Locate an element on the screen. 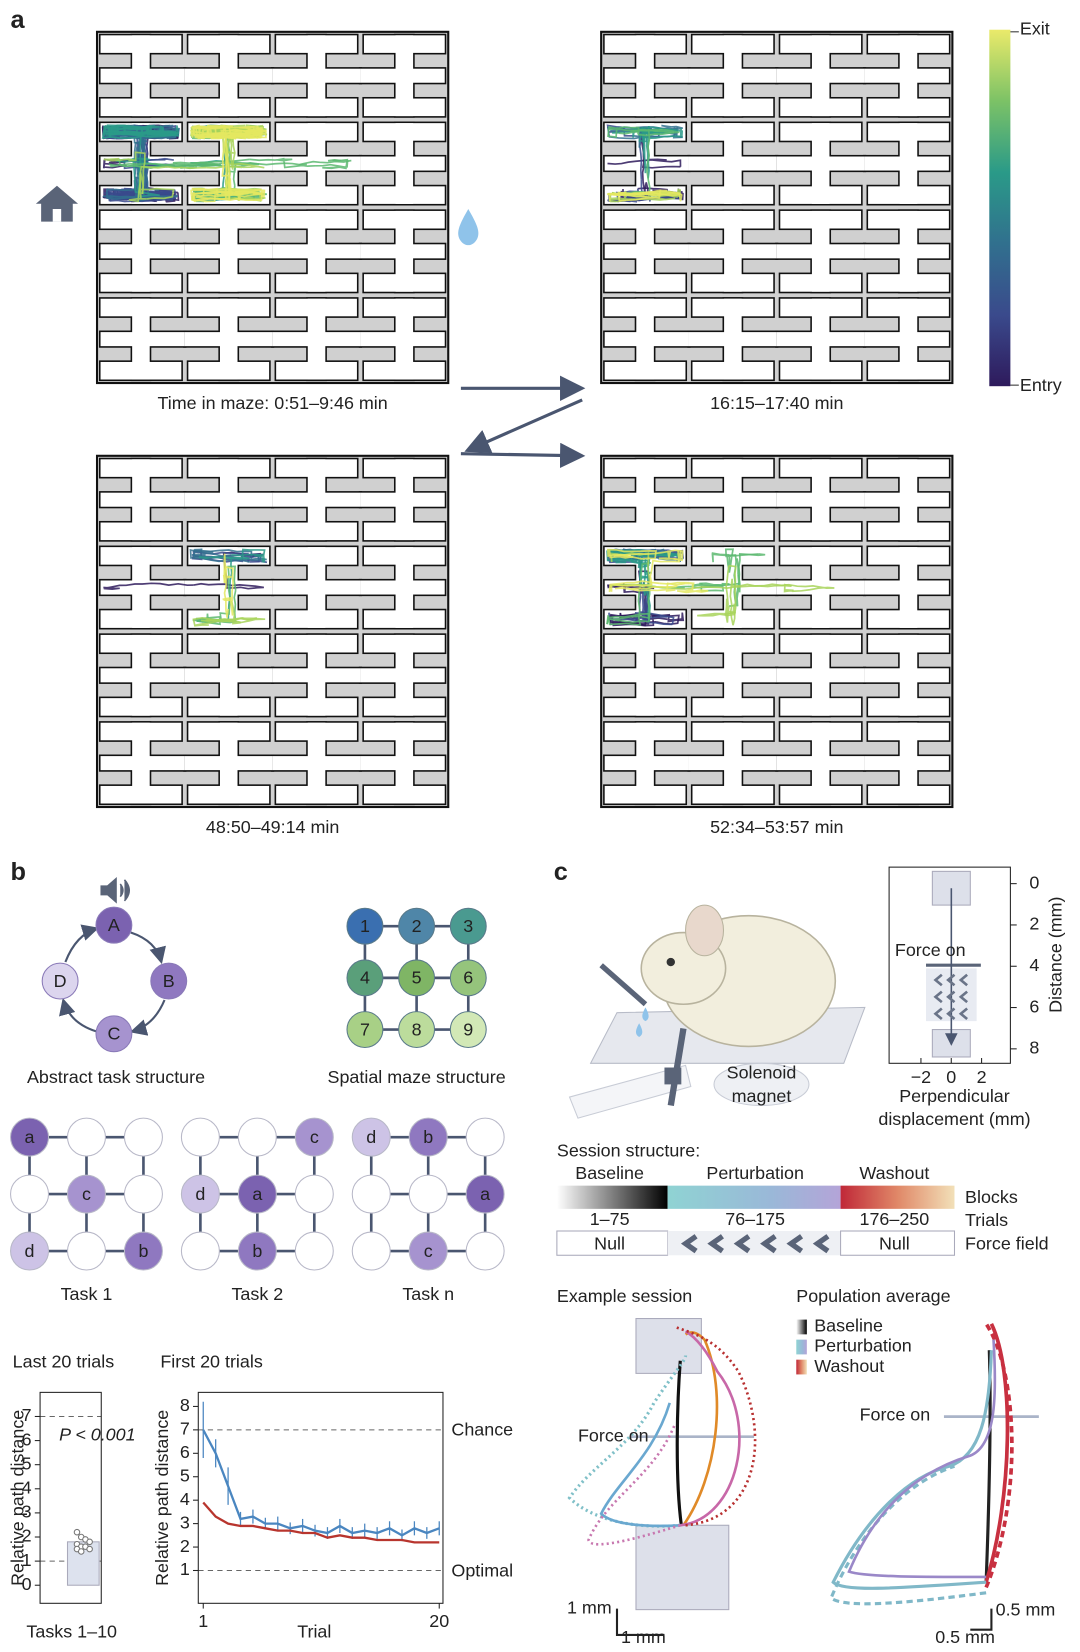  task-caption: Task n is located at coordinates (428, 1294).